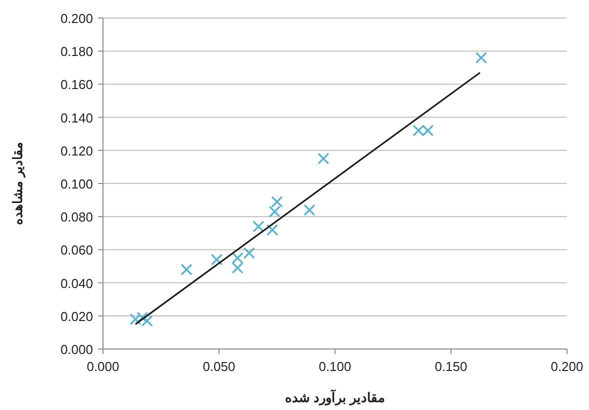  I want to click on x-tick-label: 0.200, so click(567, 366).